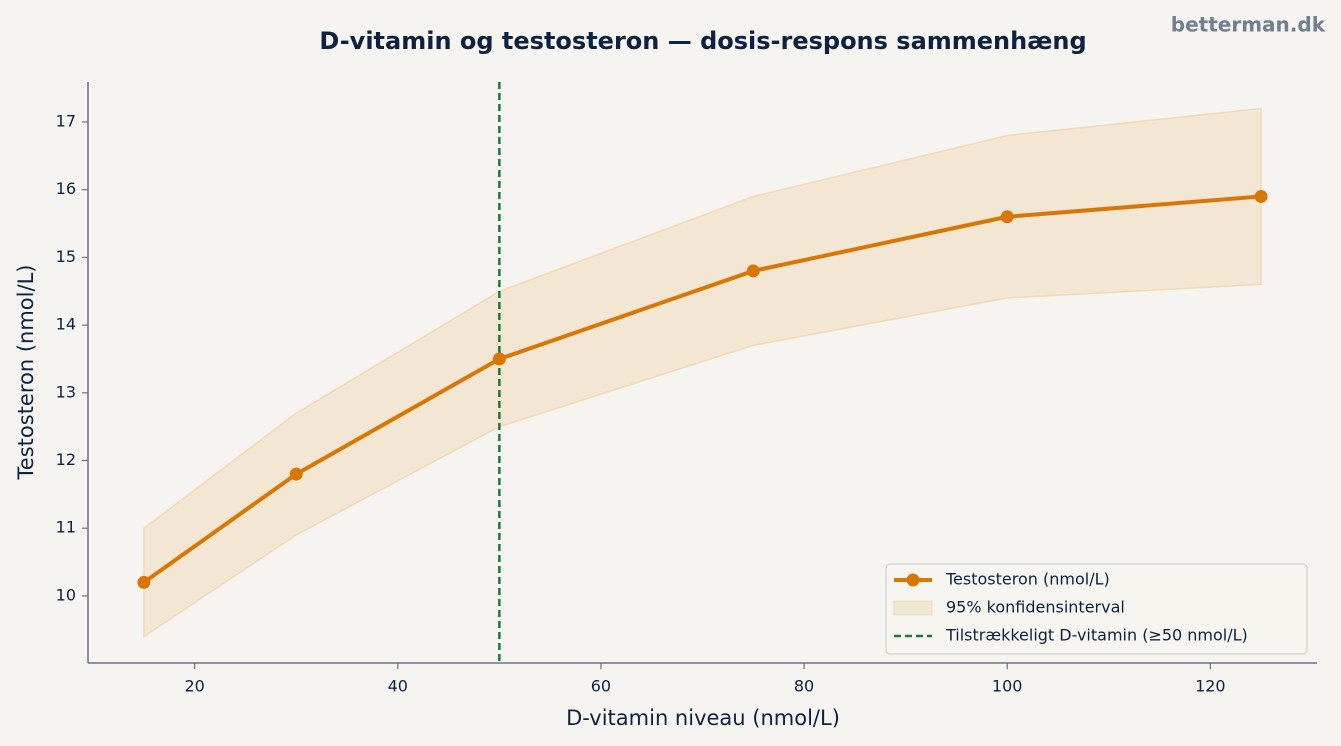 Image resolution: width=1341 pixels, height=746 pixels. I want to click on x-tick-label: 40, so click(398, 686).